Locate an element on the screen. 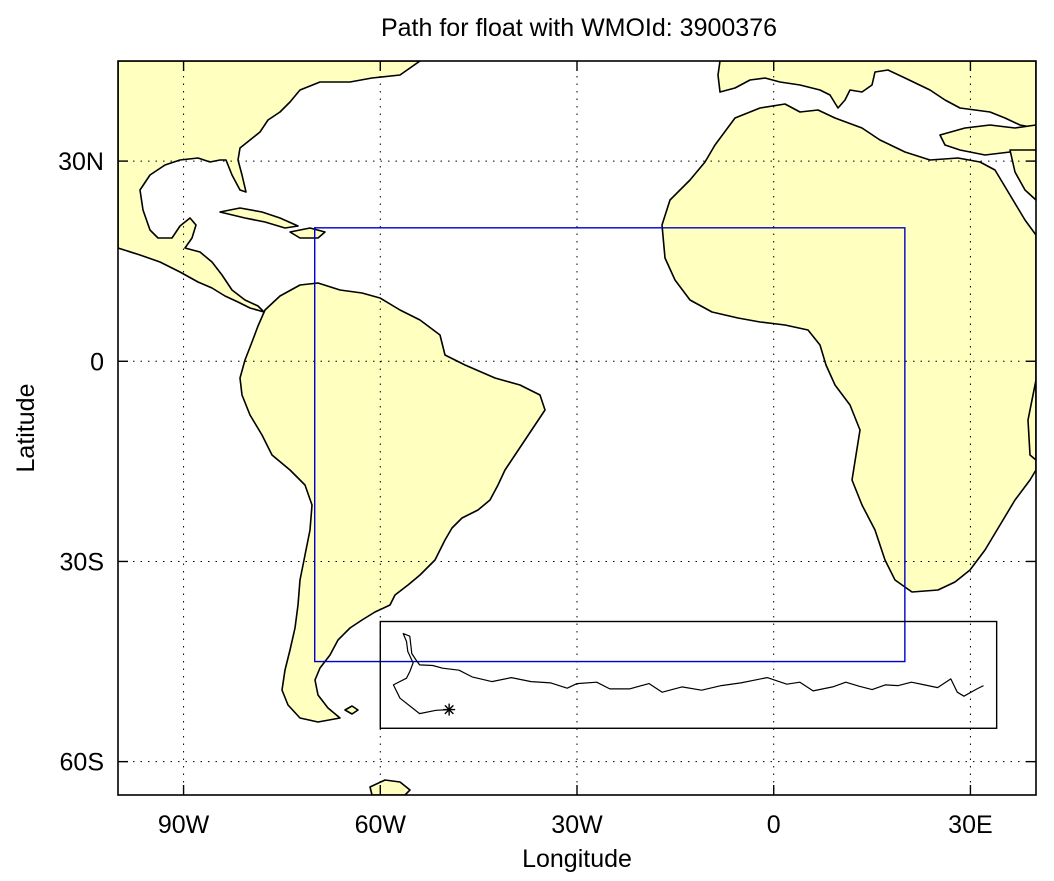 The image size is (1054, 881). y-tick-label: 30N is located at coordinates (81, 162).